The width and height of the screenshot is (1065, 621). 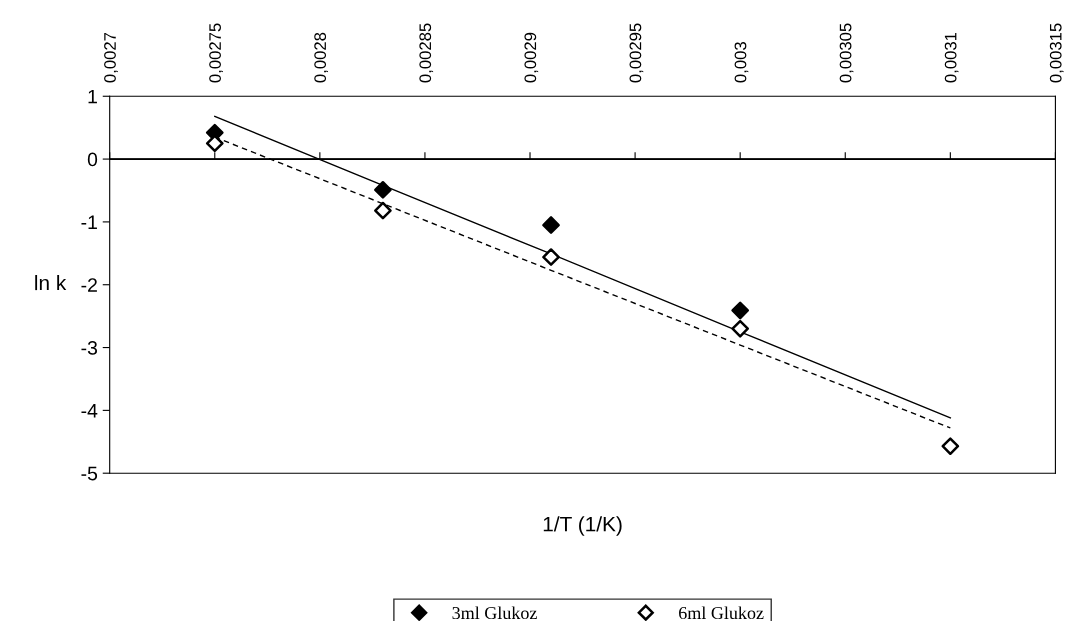 I want to click on x-tick-label: 0,0027, so click(x=111, y=57).